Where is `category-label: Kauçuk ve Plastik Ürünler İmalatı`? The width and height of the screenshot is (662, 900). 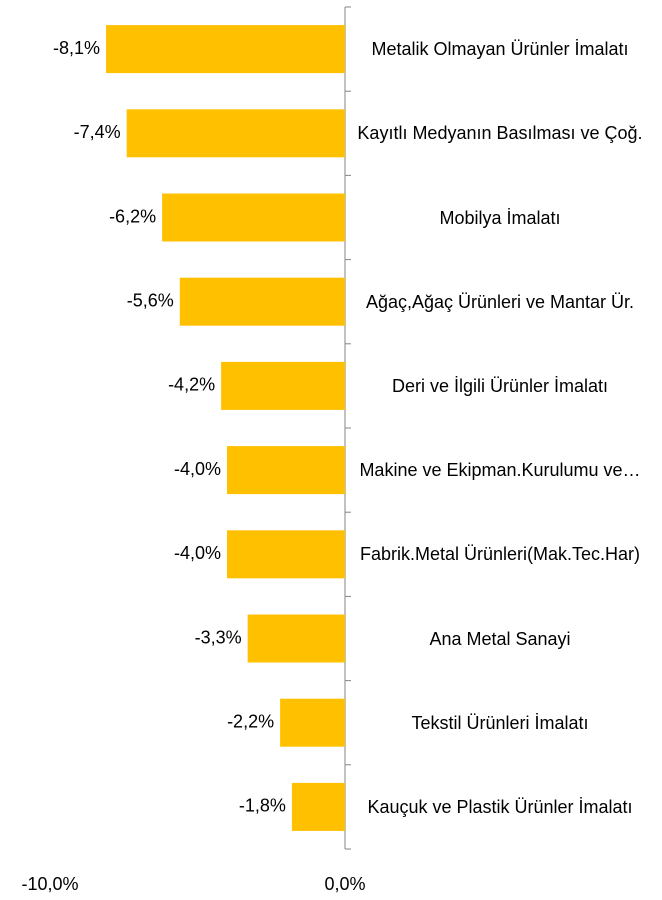 category-label: Kauçuk ve Plastik Ürünler İmalatı is located at coordinates (500, 806).